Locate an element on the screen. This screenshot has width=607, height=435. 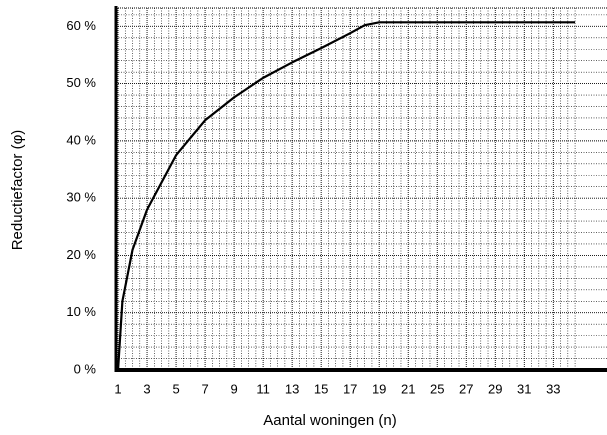
x-tick-label: 1 is located at coordinates (117, 388).